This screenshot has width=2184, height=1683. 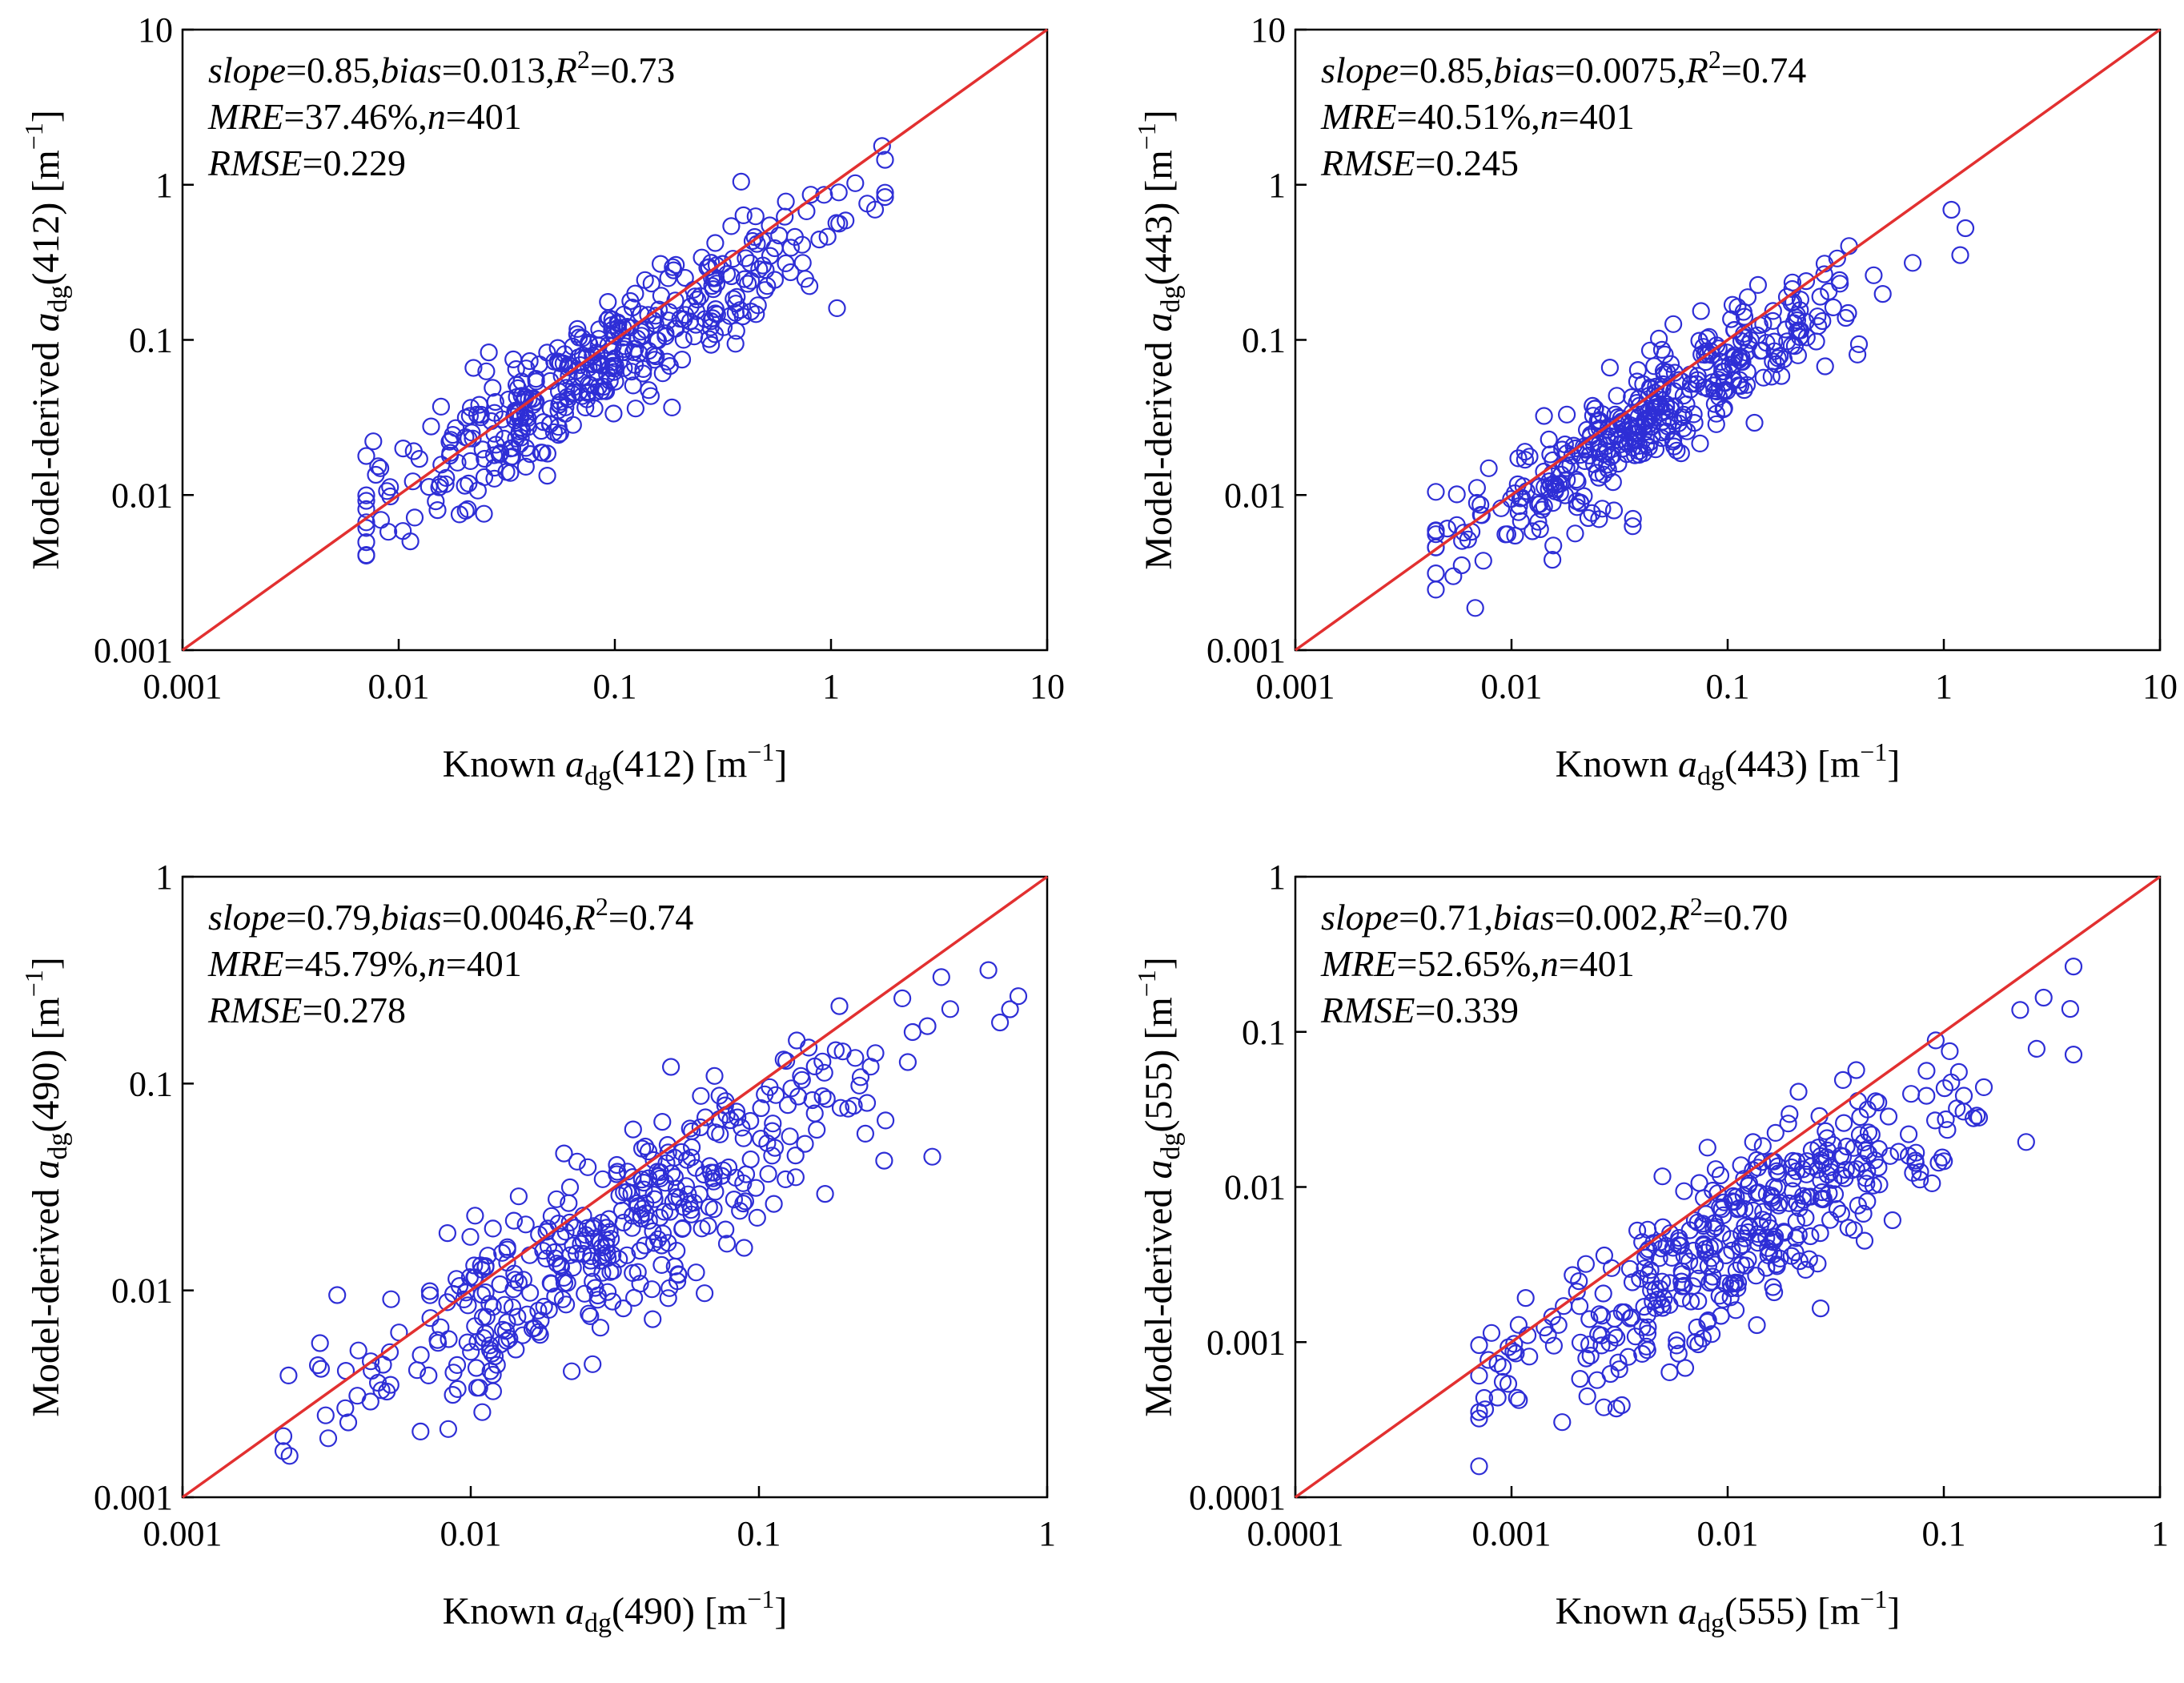 I want to click on y-tick-label: 0.01, so click(x=142, y=1291).